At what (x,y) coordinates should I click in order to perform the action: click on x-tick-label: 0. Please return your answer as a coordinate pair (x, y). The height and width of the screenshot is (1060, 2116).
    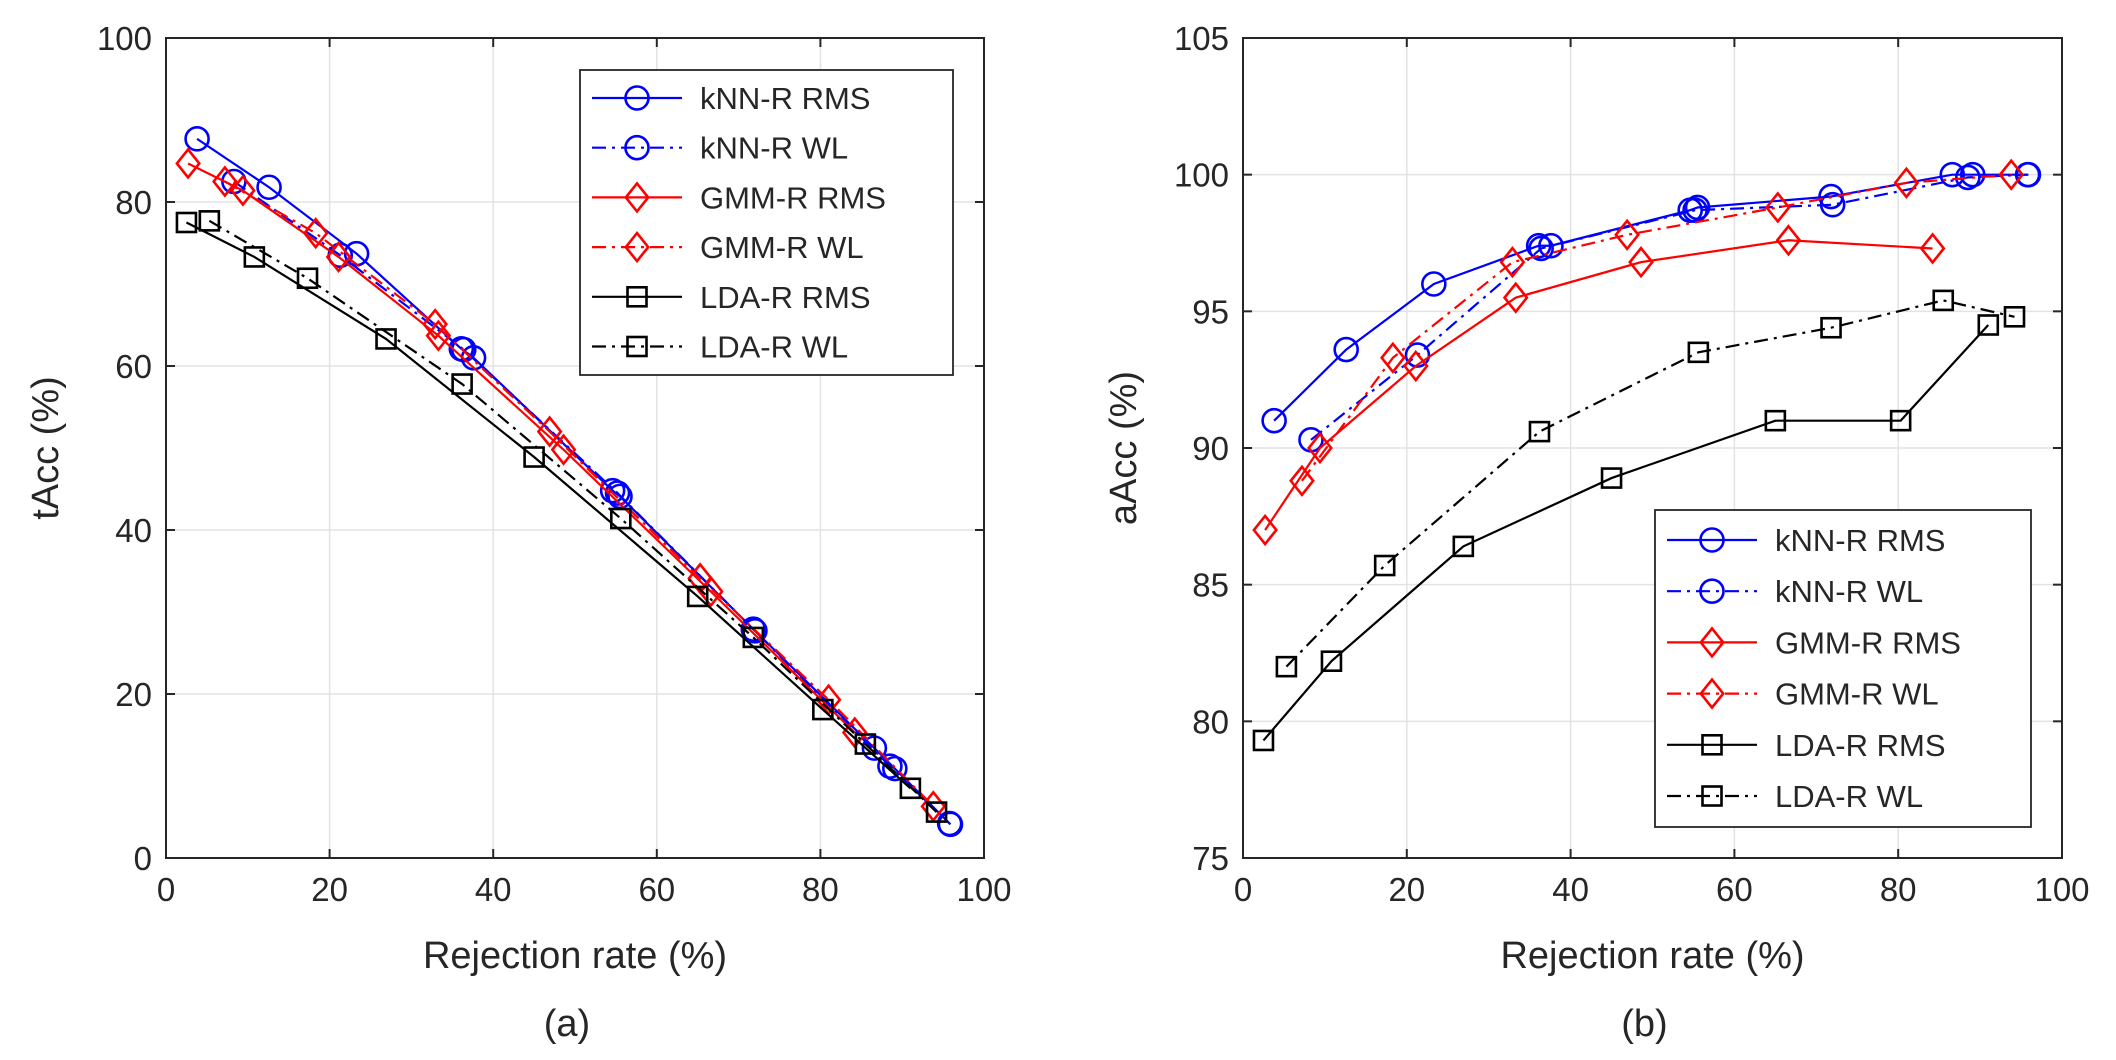
    Looking at the image, I should click on (1243, 889).